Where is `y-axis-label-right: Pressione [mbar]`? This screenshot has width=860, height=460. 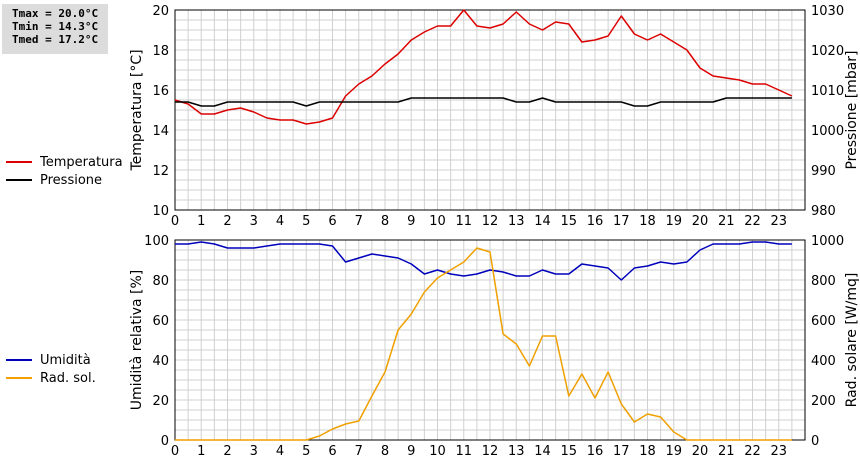 y-axis-label-right: Pressione [mbar] is located at coordinates (852, 109).